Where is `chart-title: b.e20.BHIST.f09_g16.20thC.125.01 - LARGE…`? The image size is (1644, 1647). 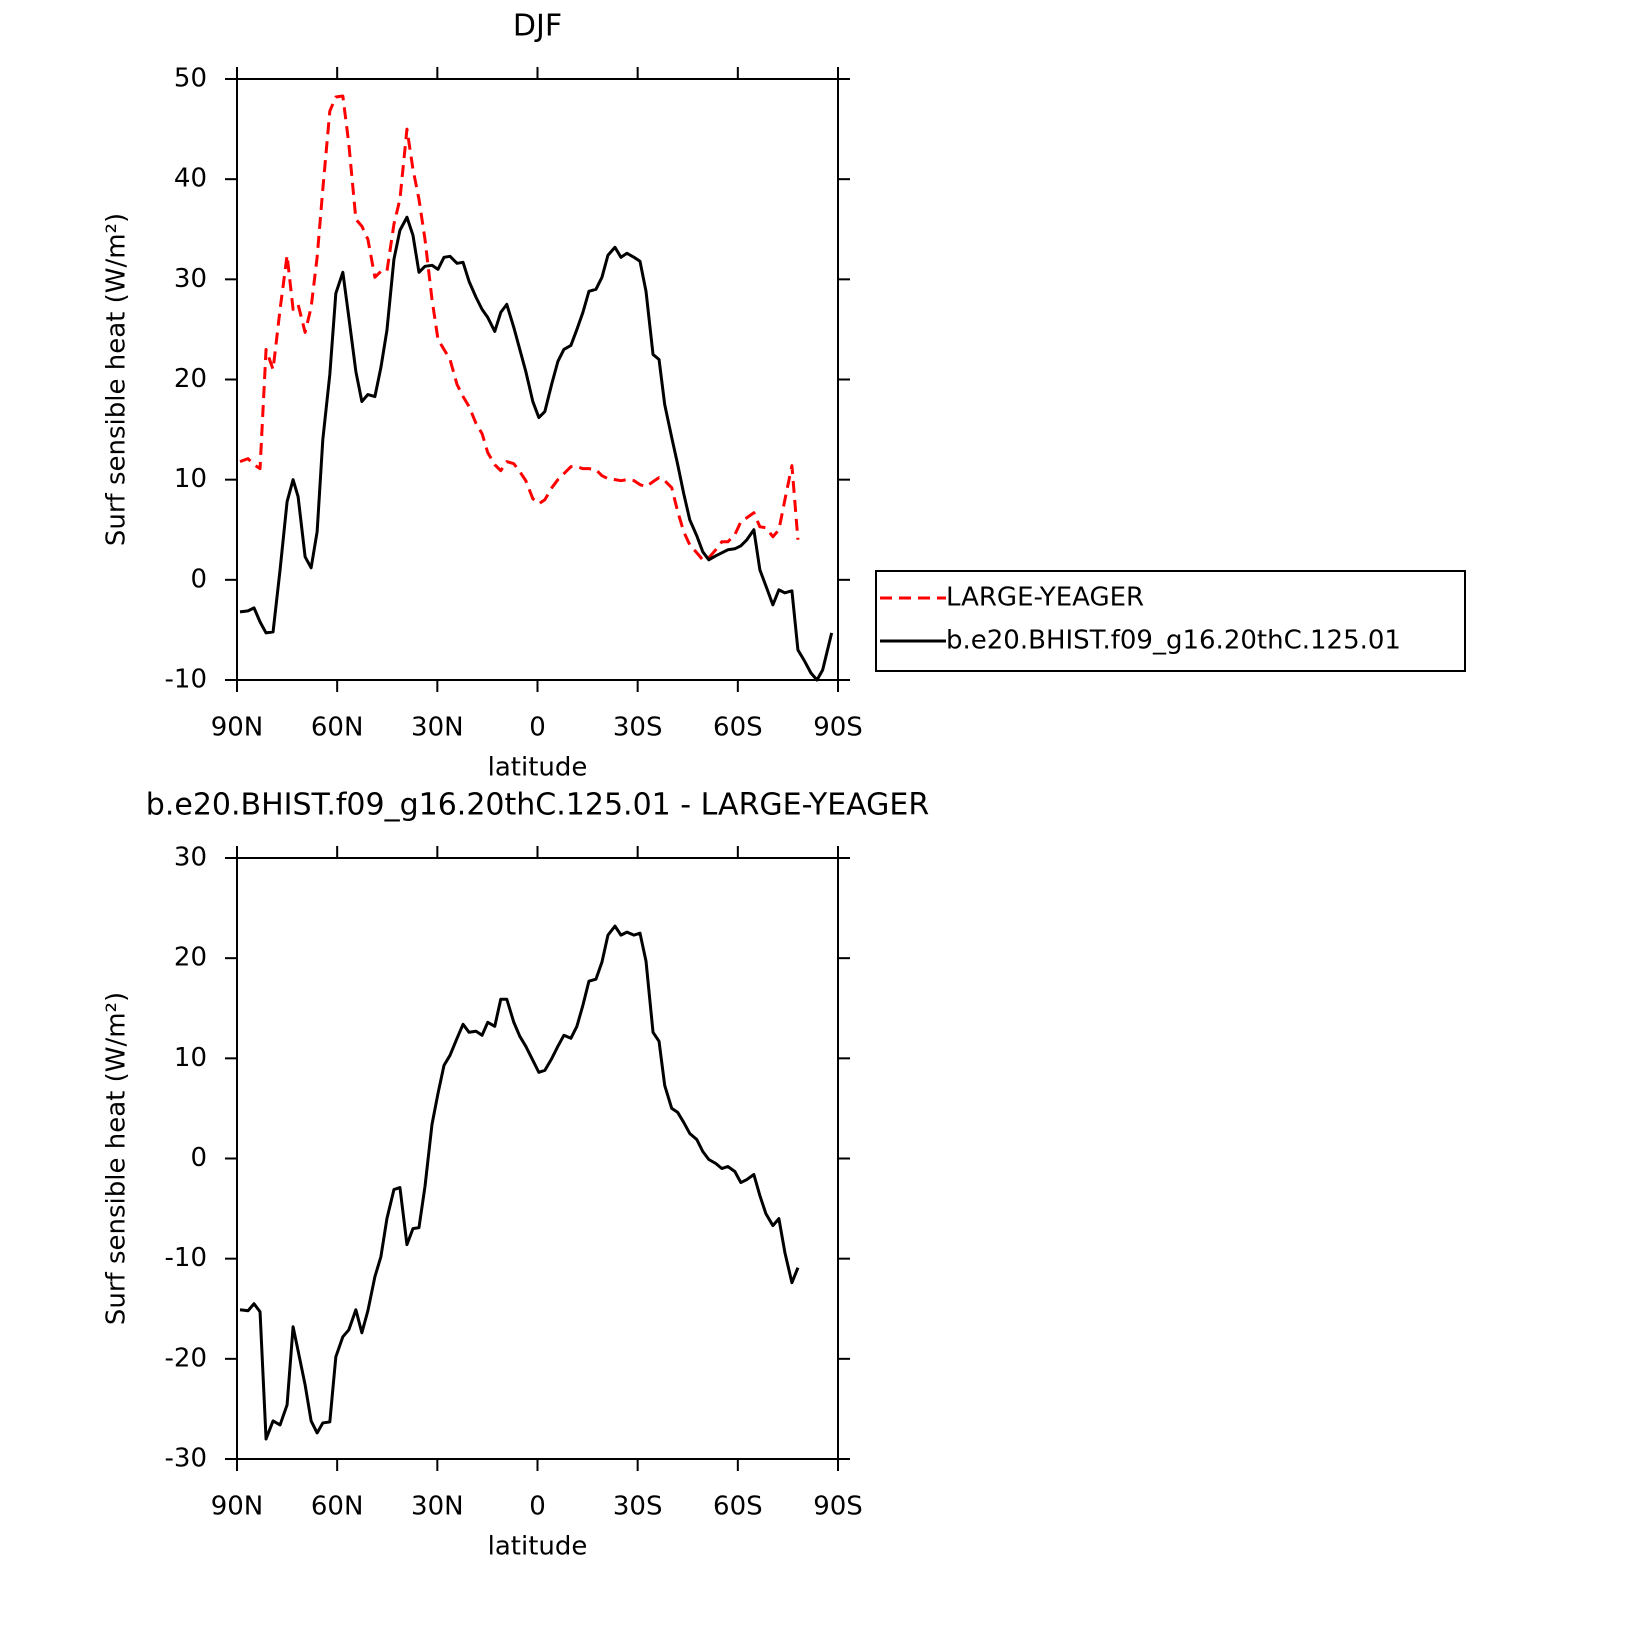
chart-title: b.e20.BHIST.f09_g16.20thC.125.01 - LARGE… is located at coordinates (537, 805).